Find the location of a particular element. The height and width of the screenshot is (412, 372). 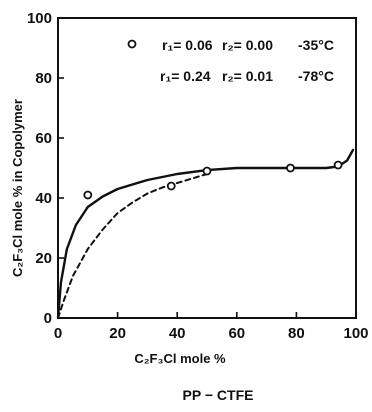

y-tick-label: 100 is located at coordinates (39, 18).